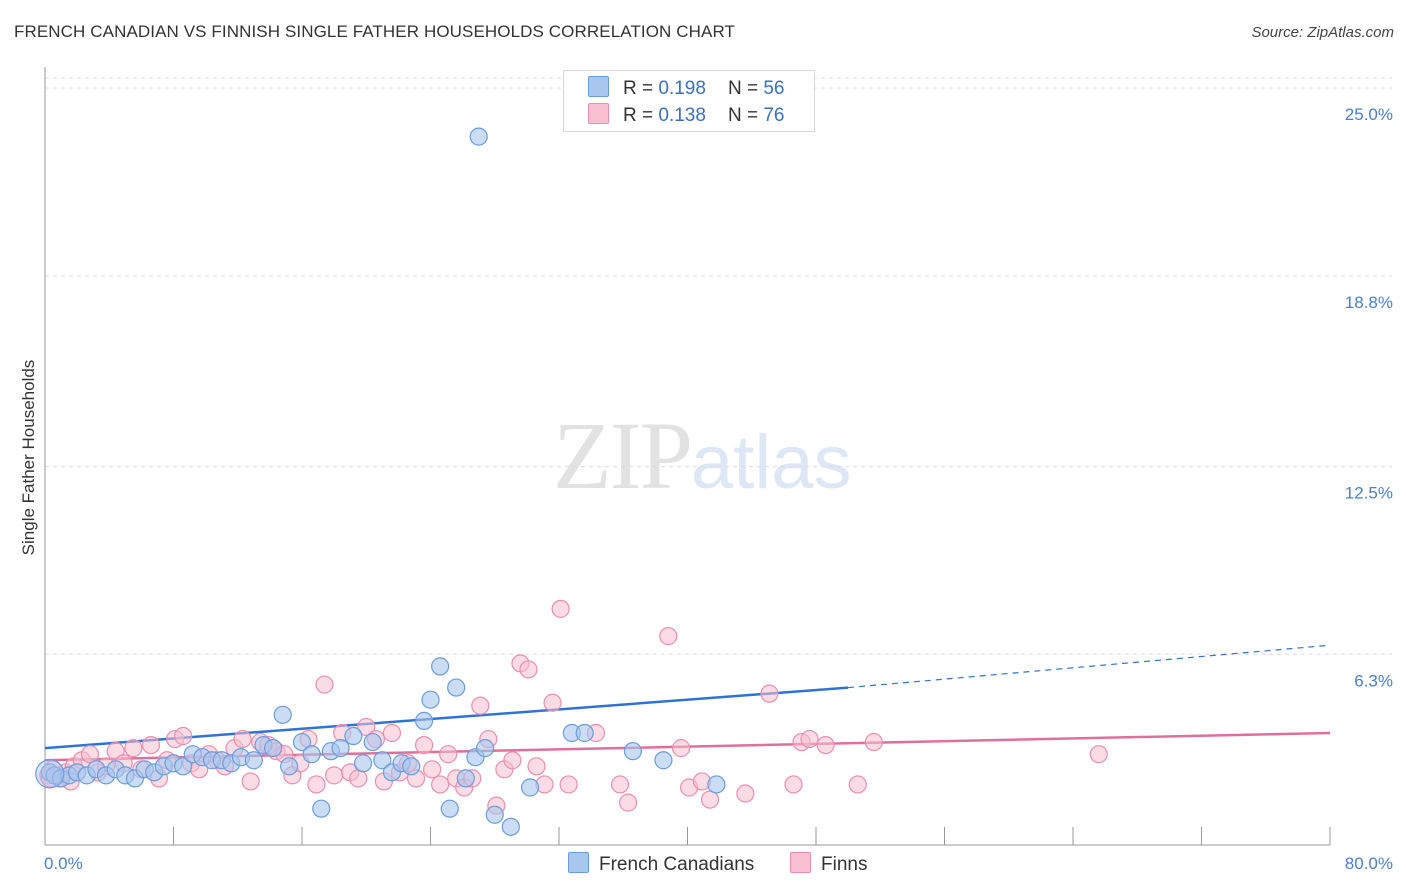 The height and width of the screenshot is (892, 1406). Describe the element at coordinates (28, 458) in the screenshot. I see `y-axis-title: Single Father Households` at that location.